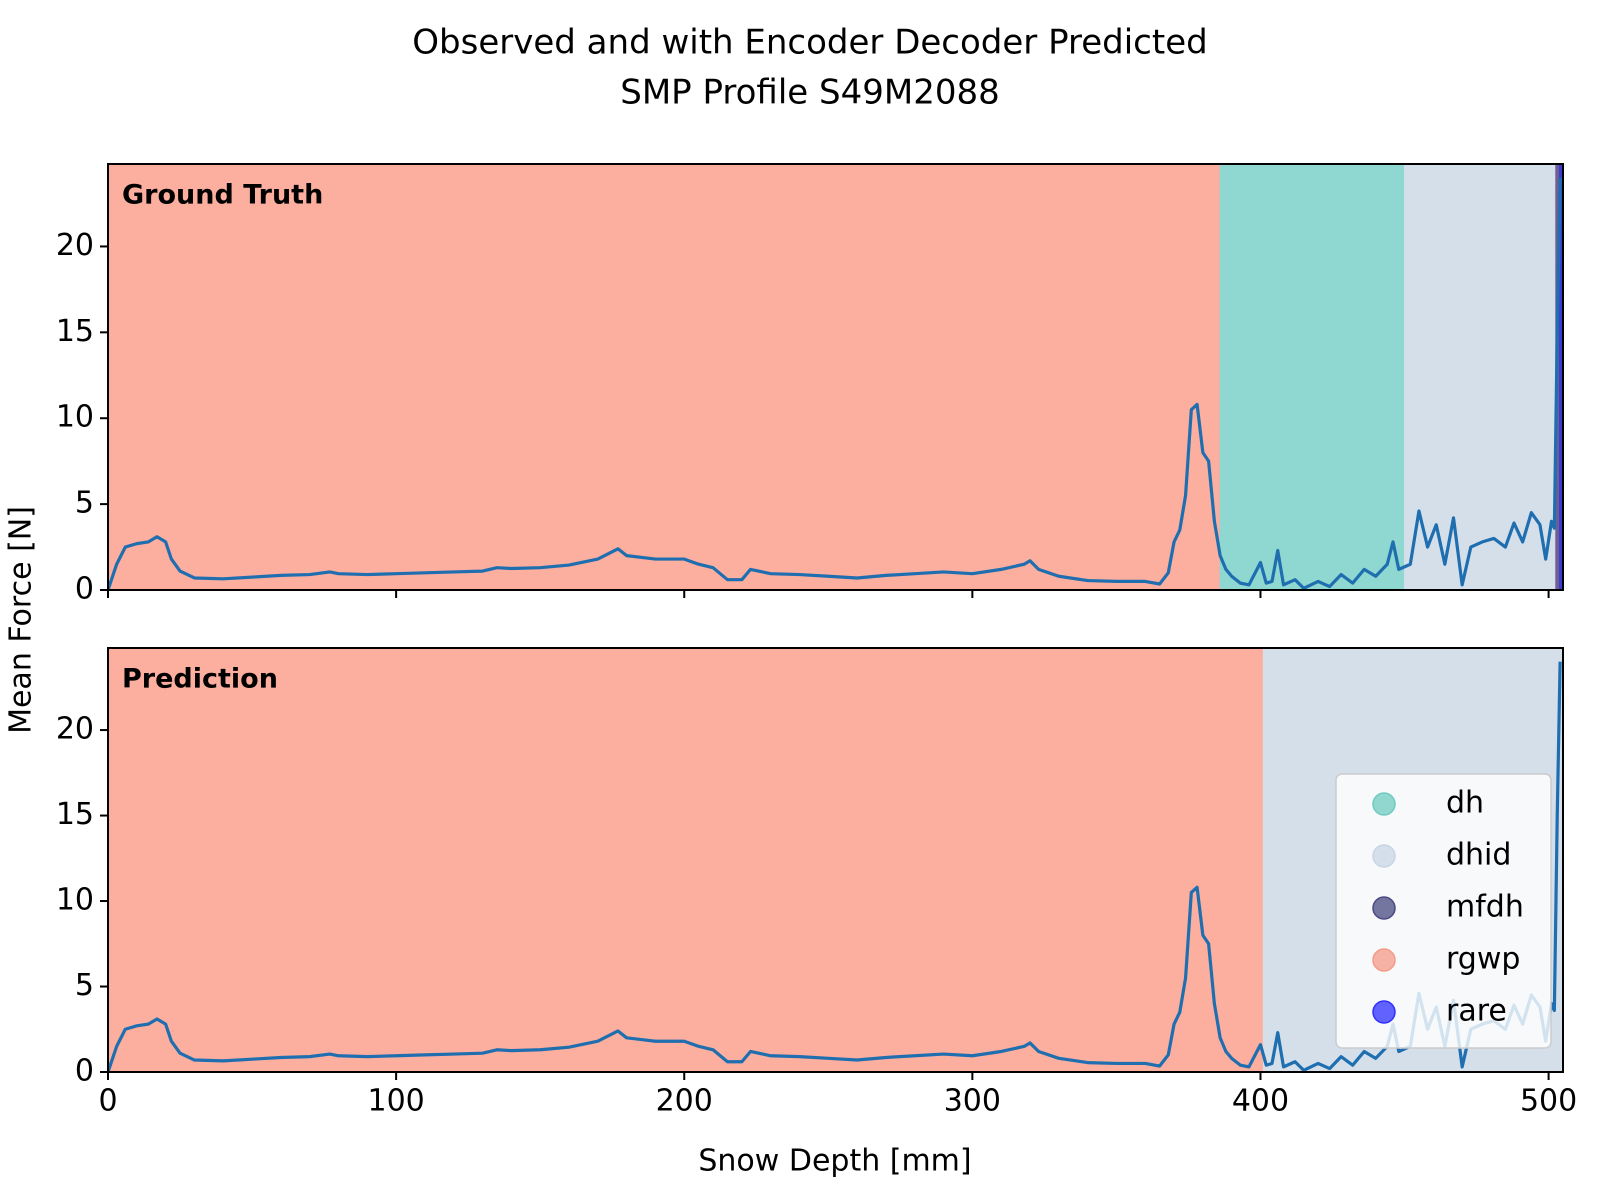 The image size is (1600, 1200). I want to click on legend-label: dh, so click(1465, 803).